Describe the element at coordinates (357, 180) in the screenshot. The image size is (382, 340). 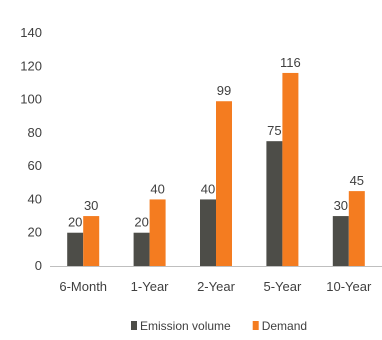
I see `data-label: 45` at that location.